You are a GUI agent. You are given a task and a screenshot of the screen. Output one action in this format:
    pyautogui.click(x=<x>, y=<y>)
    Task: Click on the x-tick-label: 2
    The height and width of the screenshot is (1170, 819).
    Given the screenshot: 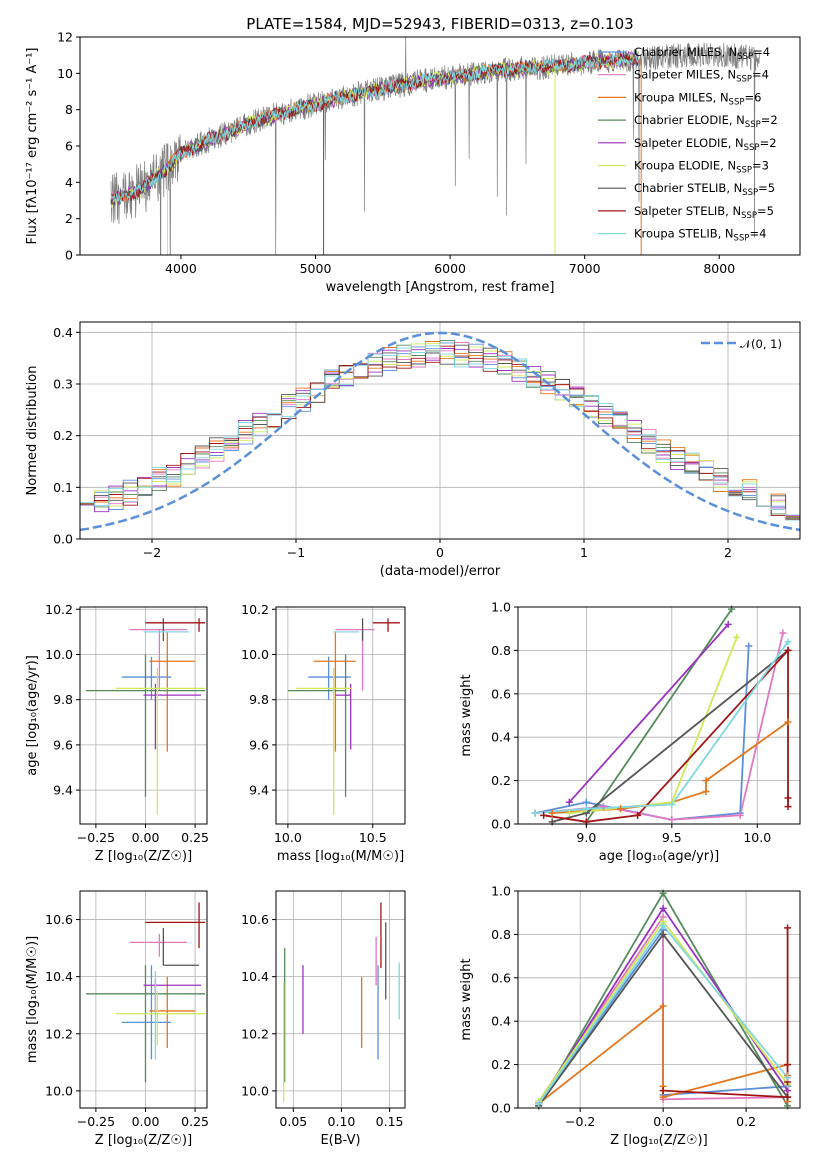 What is the action you would take?
    pyautogui.click(x=728, y=552)
    